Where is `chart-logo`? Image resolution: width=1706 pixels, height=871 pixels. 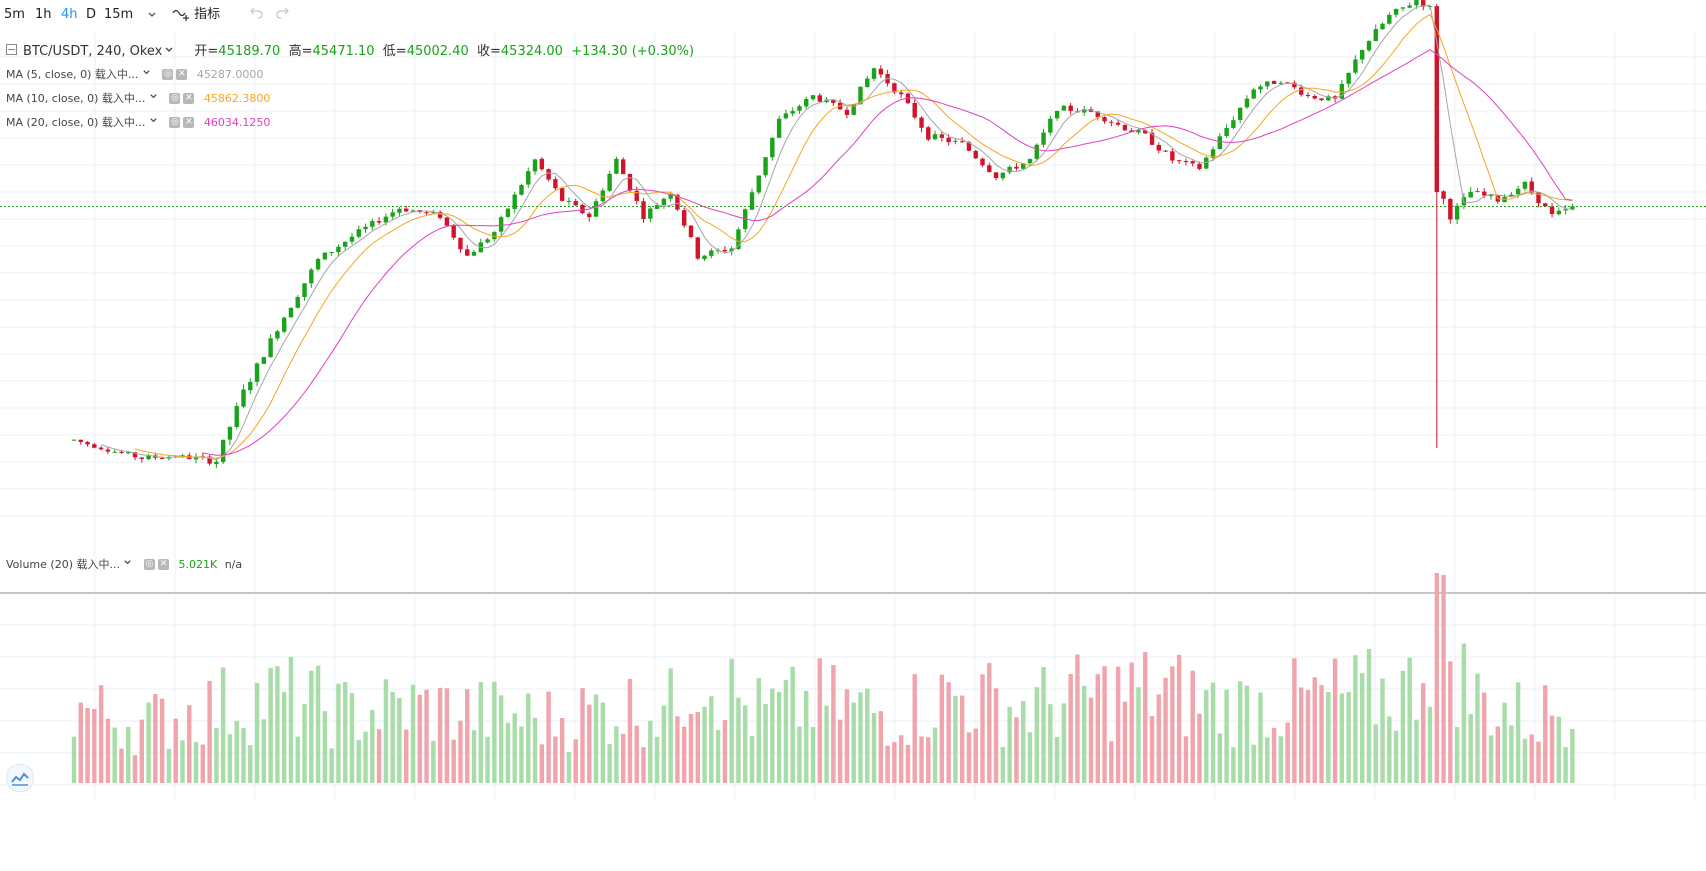
chart-logo is located at coordinates (20, 778).